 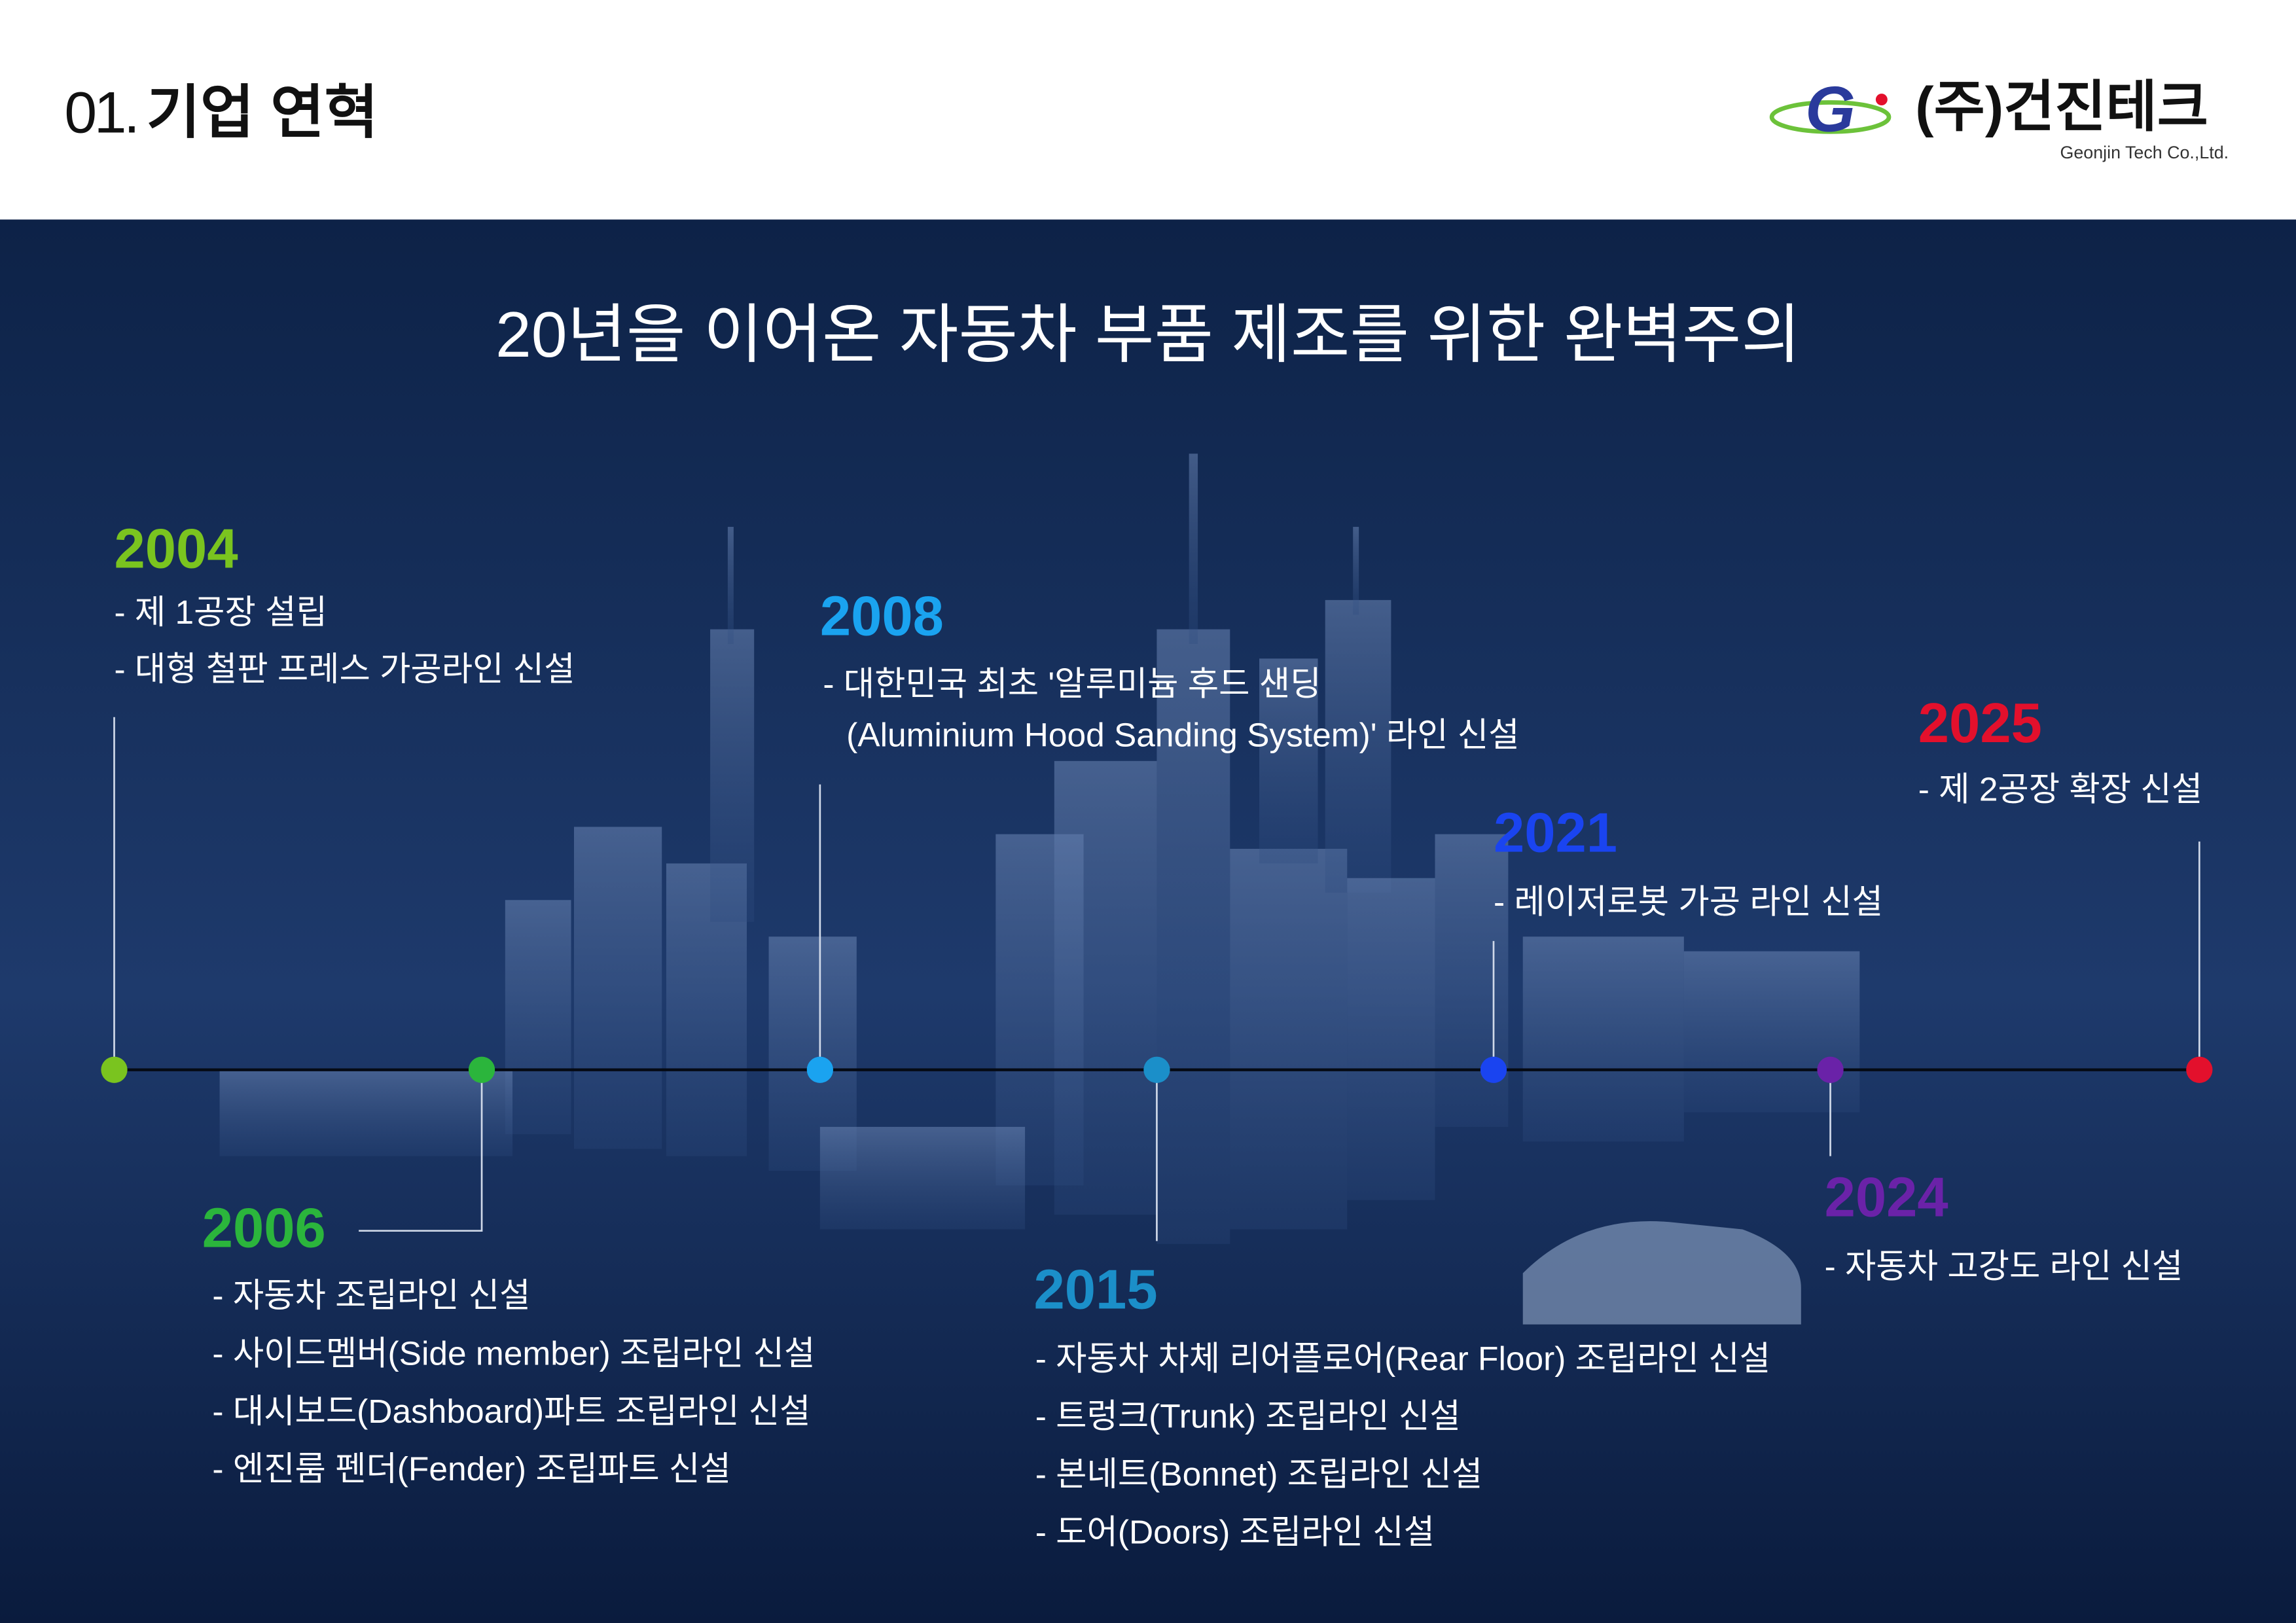 I want to click on history-item: - 대한민국 최초 '알루미늄 후드 샌딩, so click(x=1072, y=683).